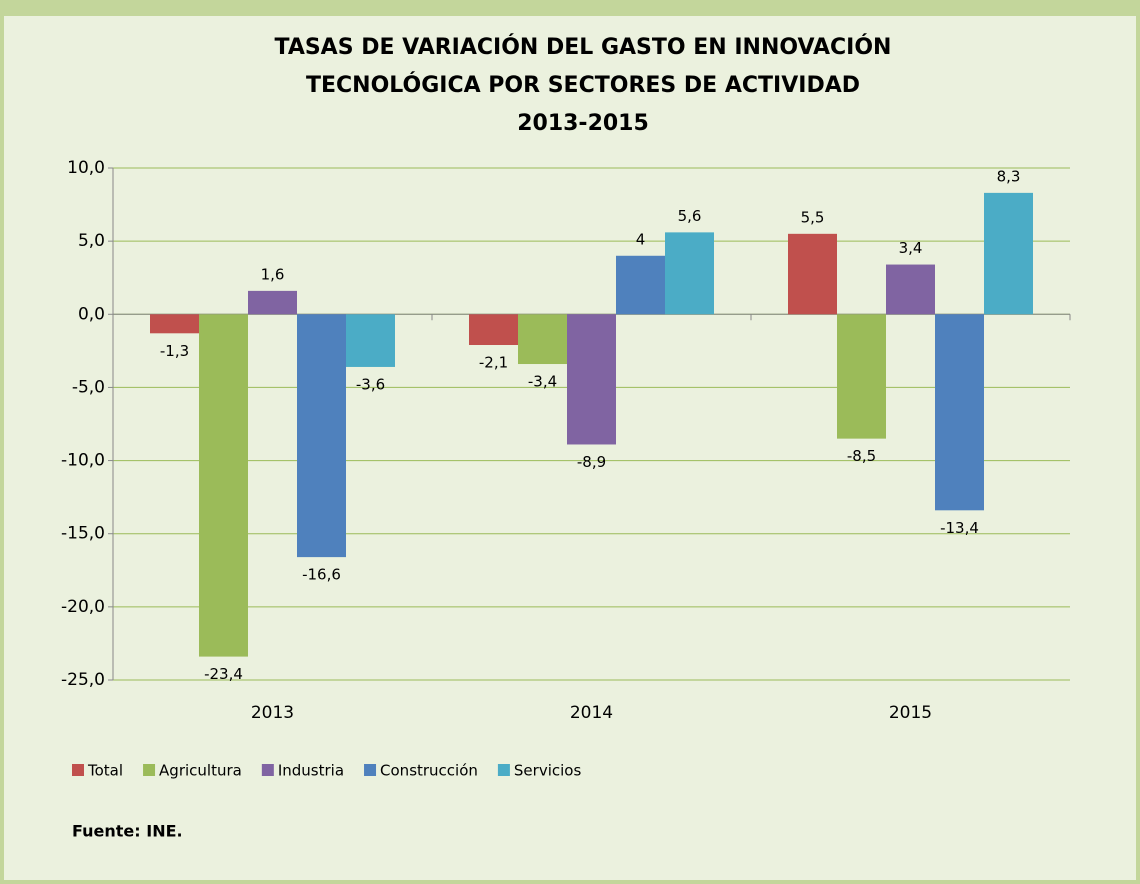 Image resolution: width=1140 pixels, height=884 pixels. Describe the element at coordinates (86, 168) in the screenshot. I see `y-tick-label: 10,0` at that location.